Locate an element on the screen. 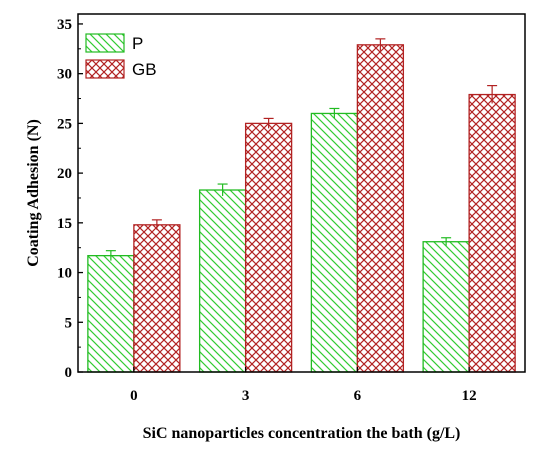  y-tick-label: 5 is located at coordinates (69, 323).